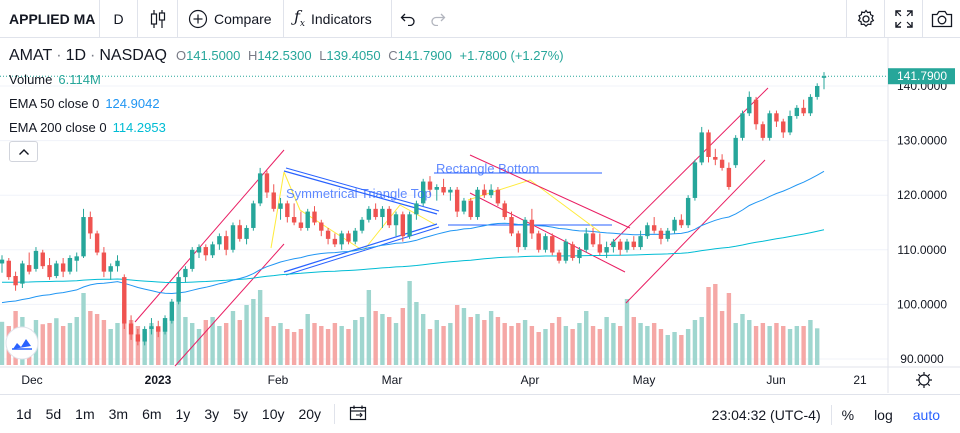 Image resolution: width=960 pixels, height=433 pixels. I want to click on auto-toggle: auto, so click(926, 414).